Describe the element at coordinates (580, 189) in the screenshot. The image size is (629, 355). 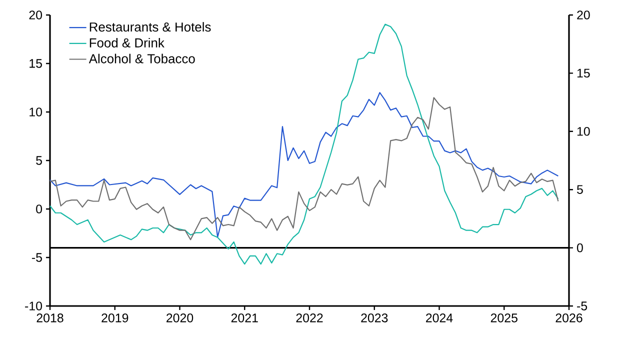
I see `y2-tick-label: 5` at that location.